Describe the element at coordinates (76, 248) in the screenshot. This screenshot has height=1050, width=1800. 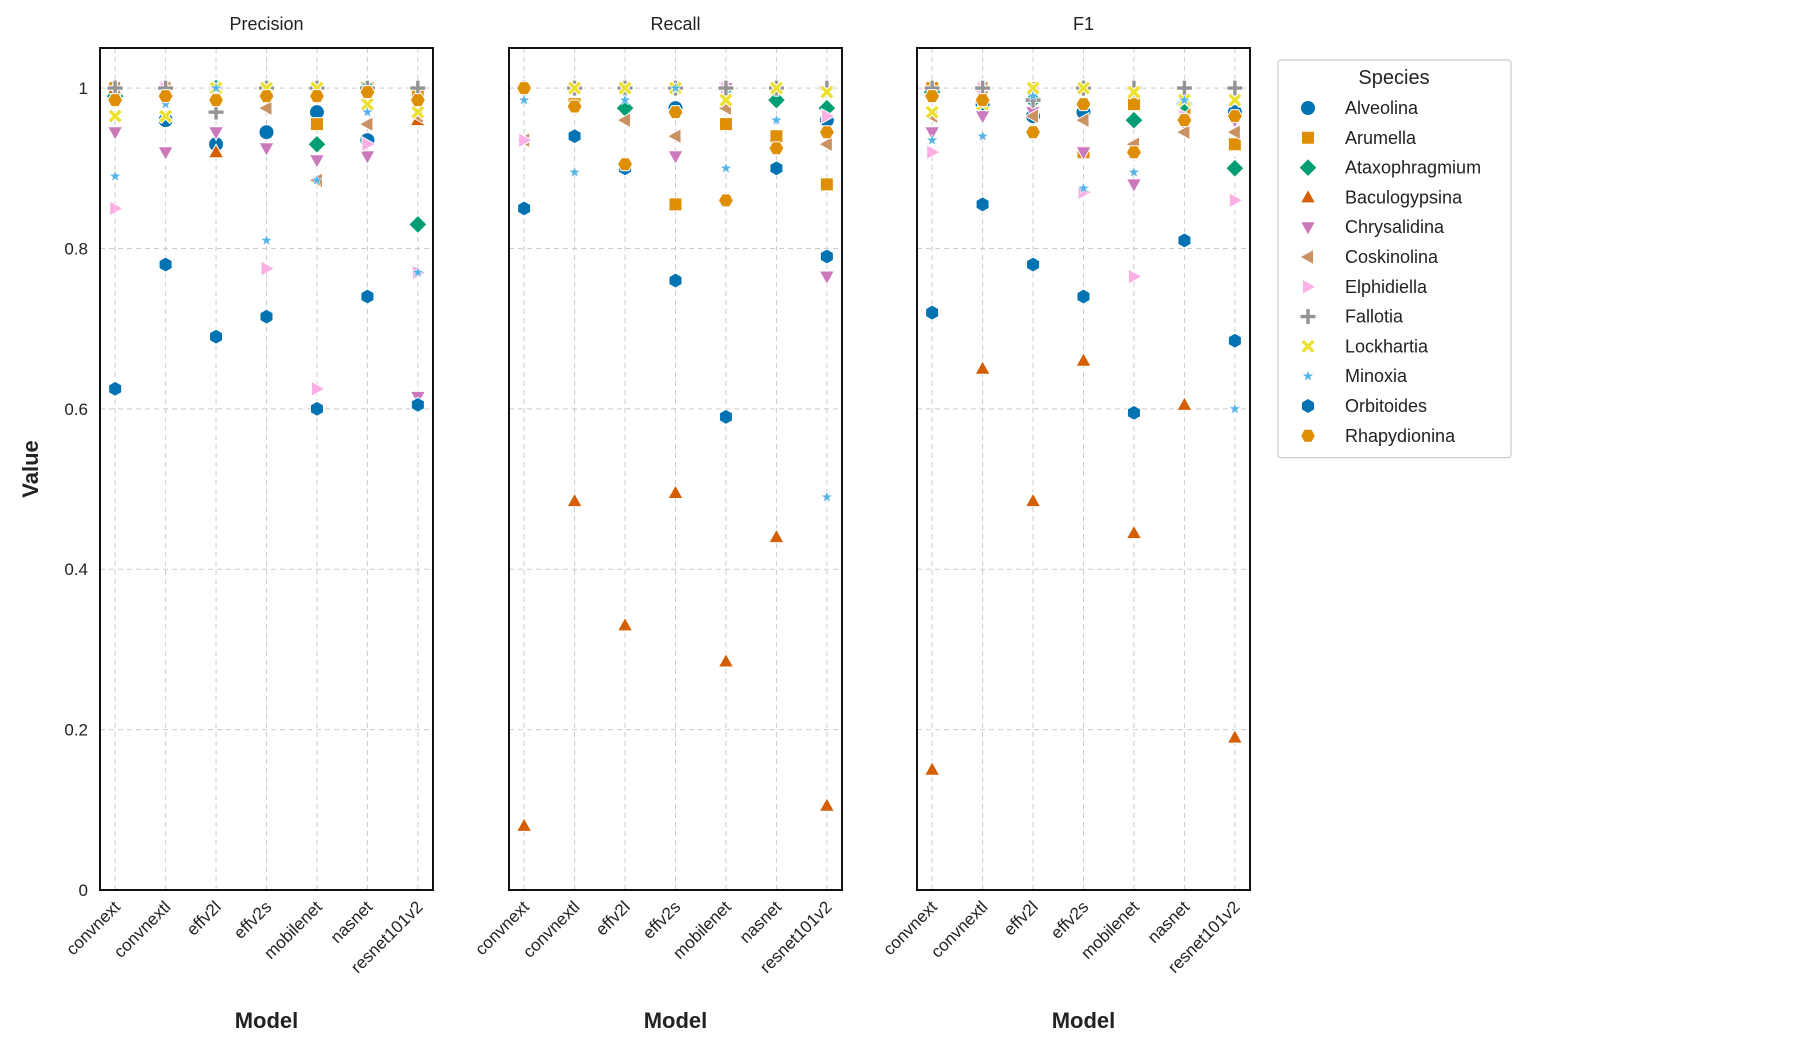
I see `y-tick-label: 0.8` at that location.